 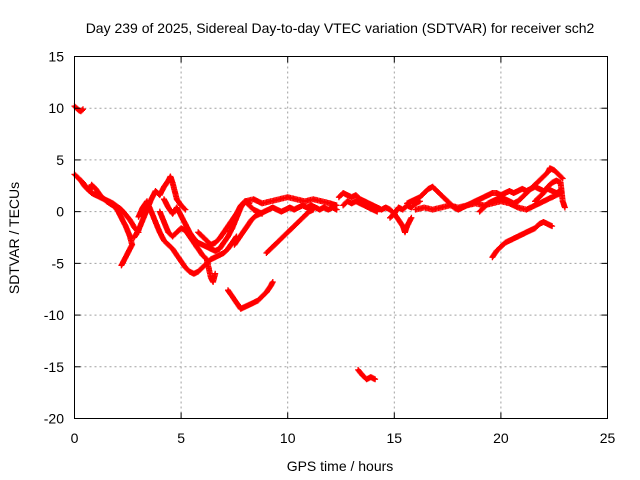 What do you see at coordinates (60, 212) in the screenshot?
I see `y-tick-label: 0` at bounding box center [60, 212].